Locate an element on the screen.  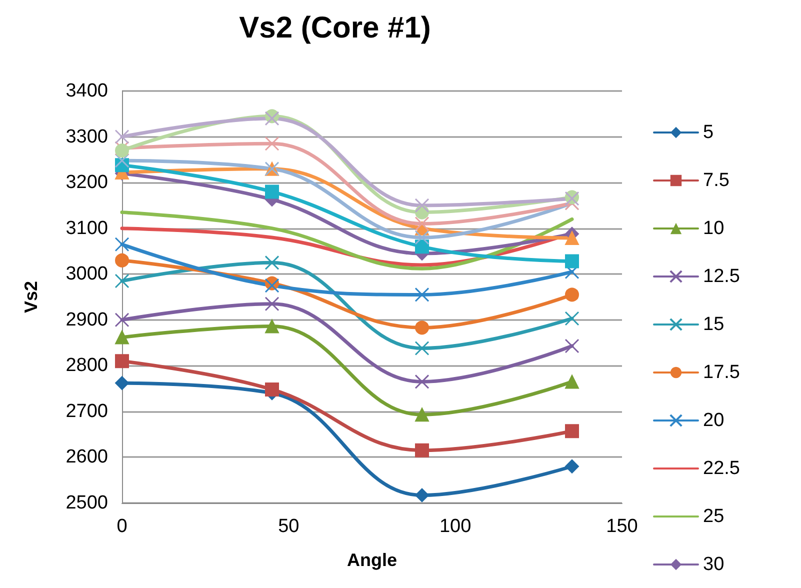
x-axis-title: Angle is located at coordinates (372, 560).